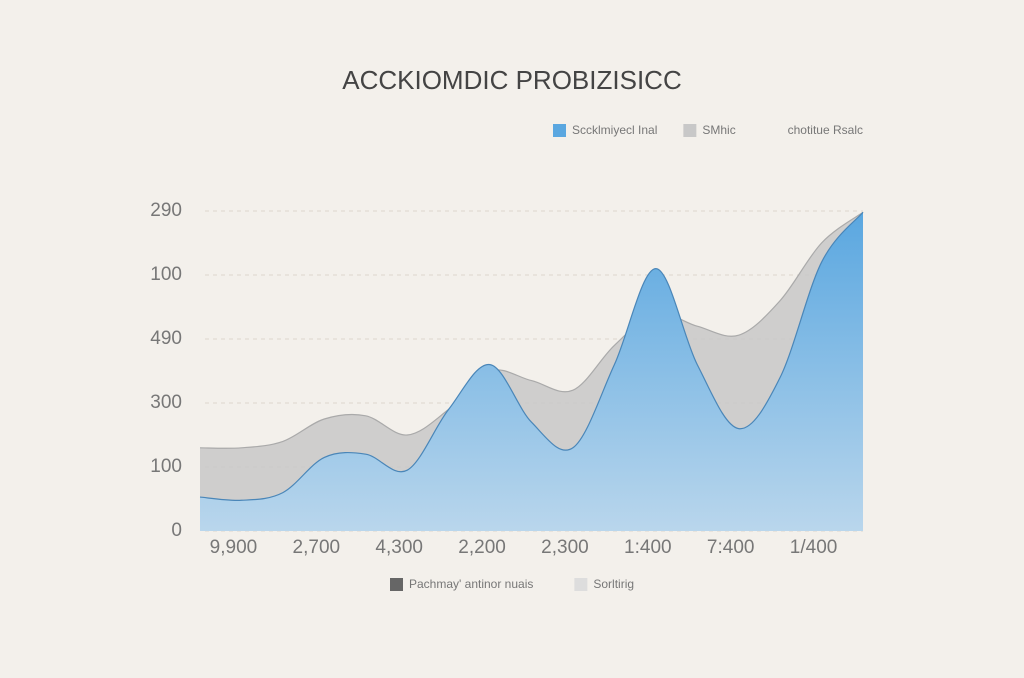 This screenshot has height=678, width=1024. Describe the element at coordinates (176, 530) in the screenshot. I see `y-tick-label: 0` at that location.